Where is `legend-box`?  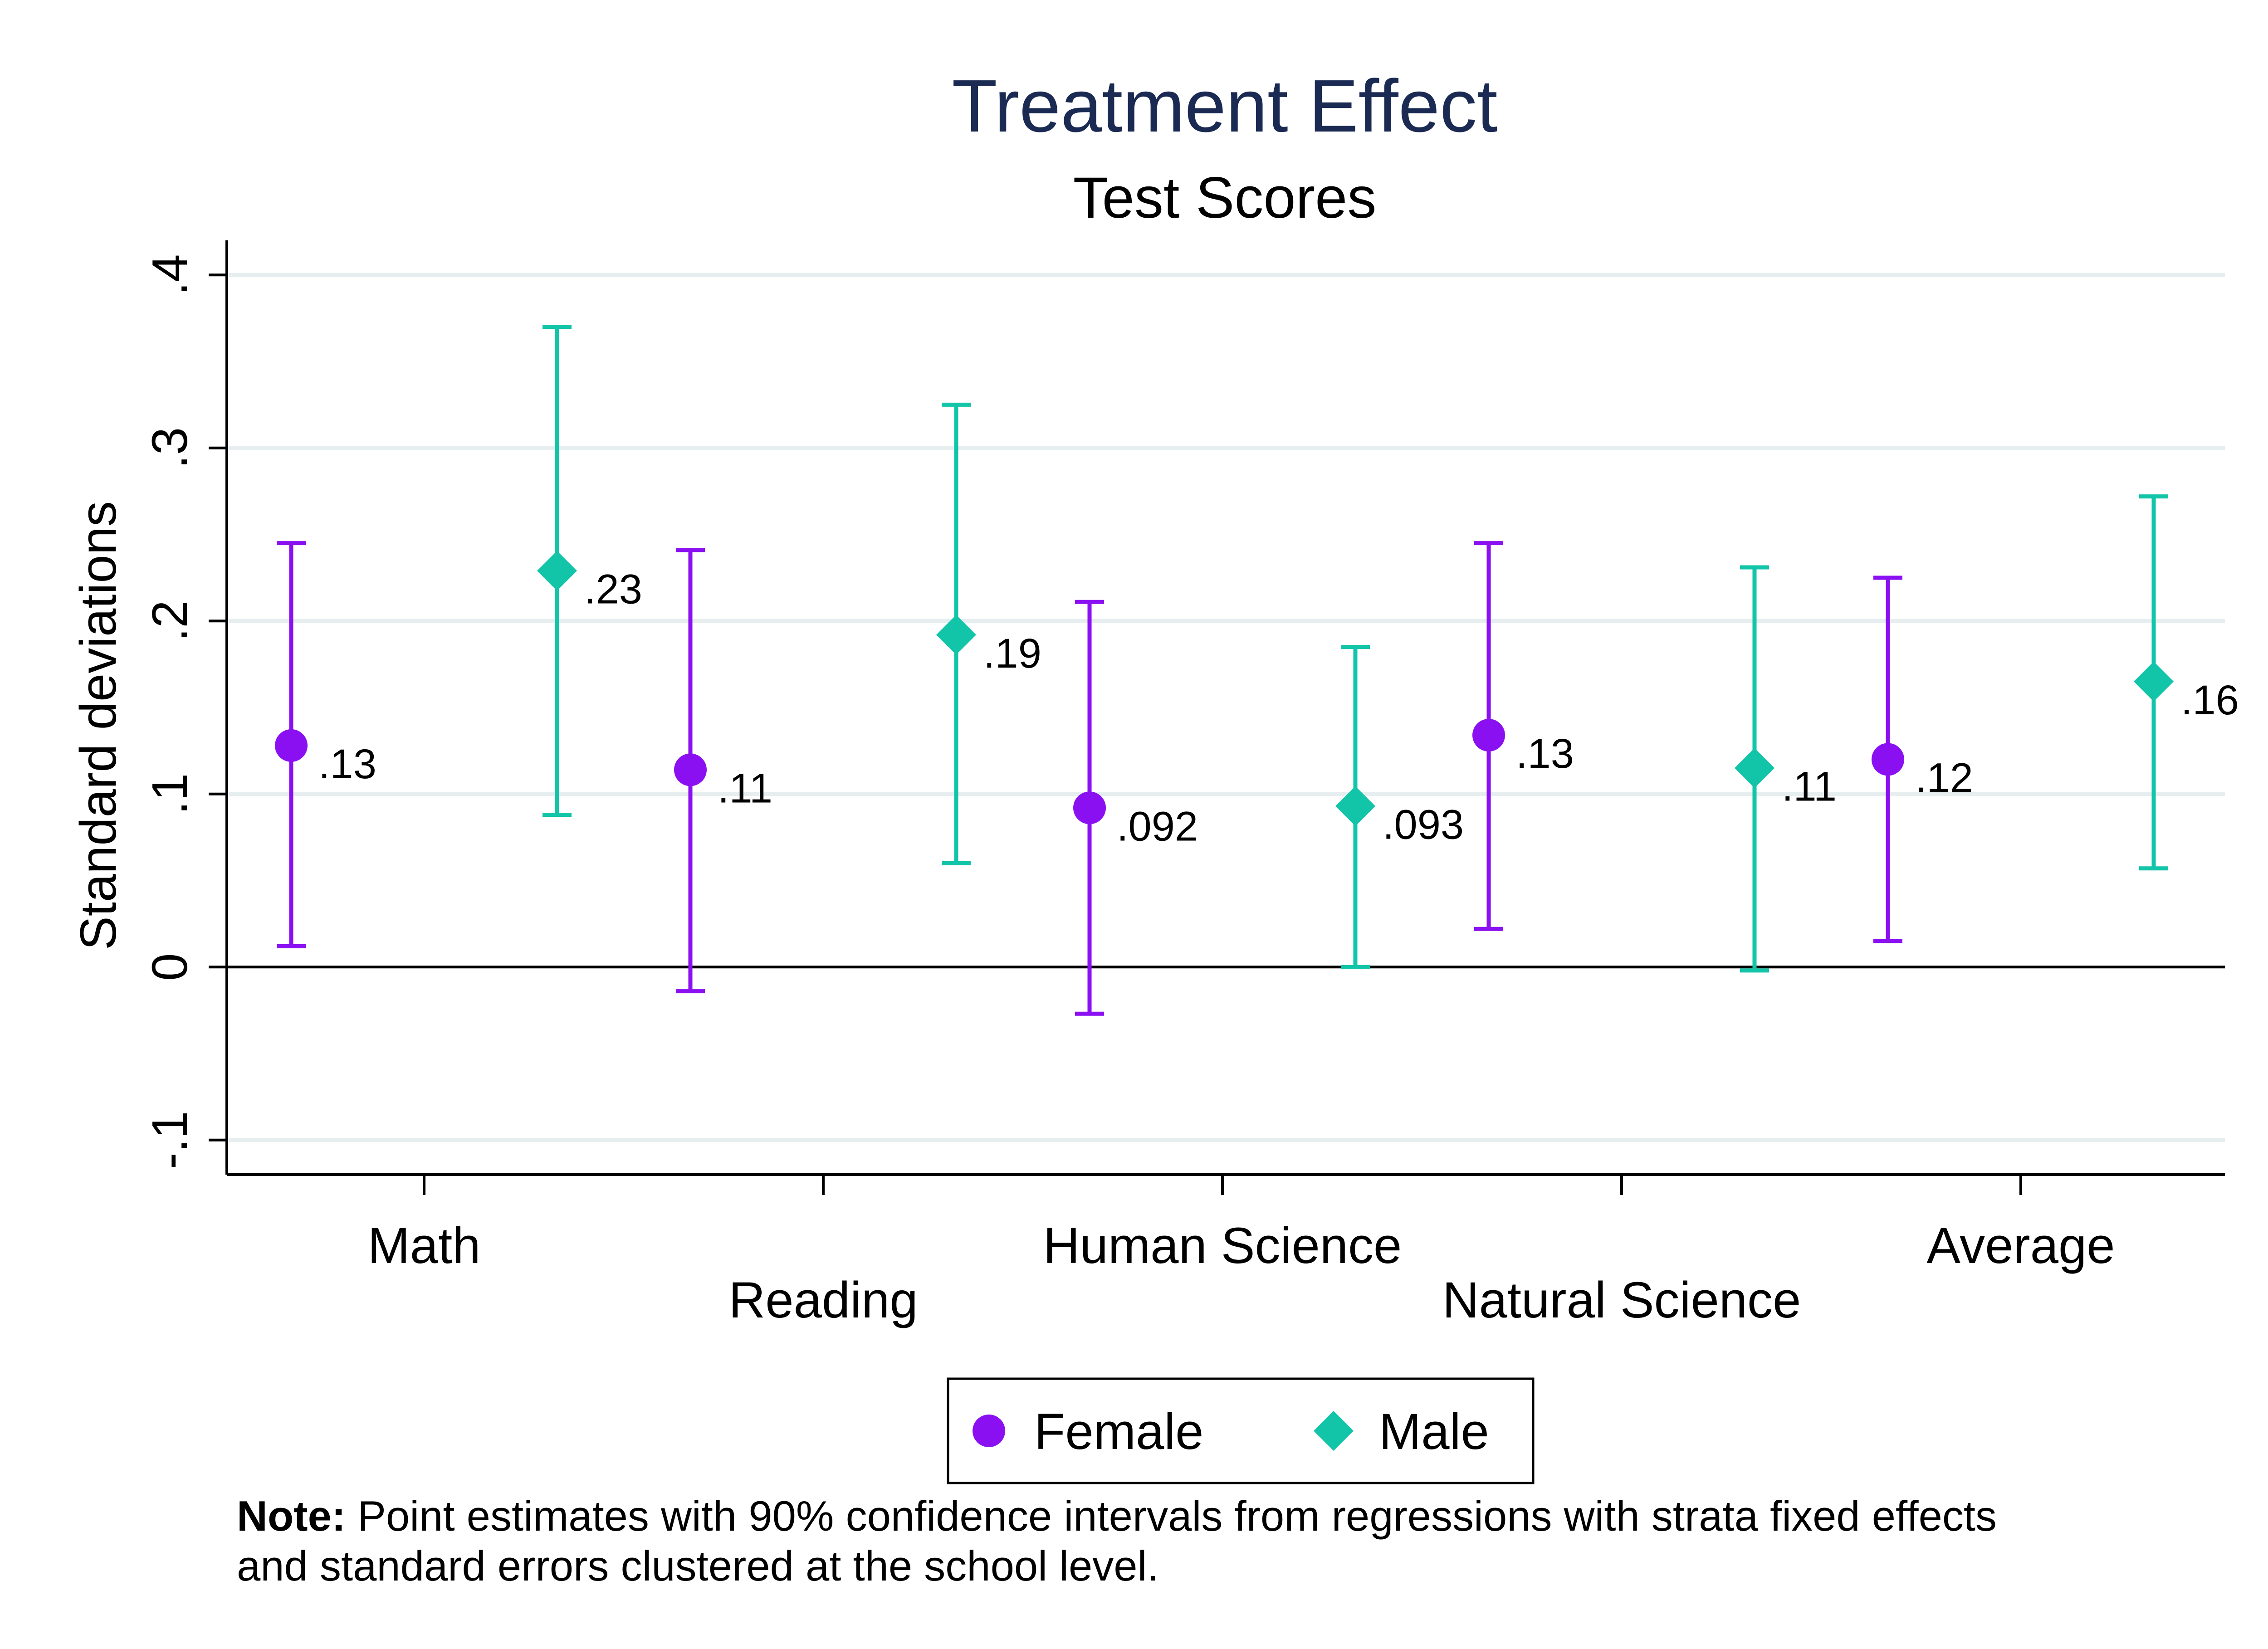
legend-box is located at coordinates (1241, 1431).